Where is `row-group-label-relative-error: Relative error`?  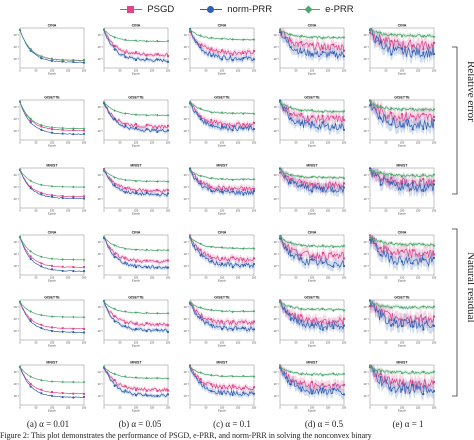 row-group-label-relative-error: Relative error is located at coordinates (469, 91).